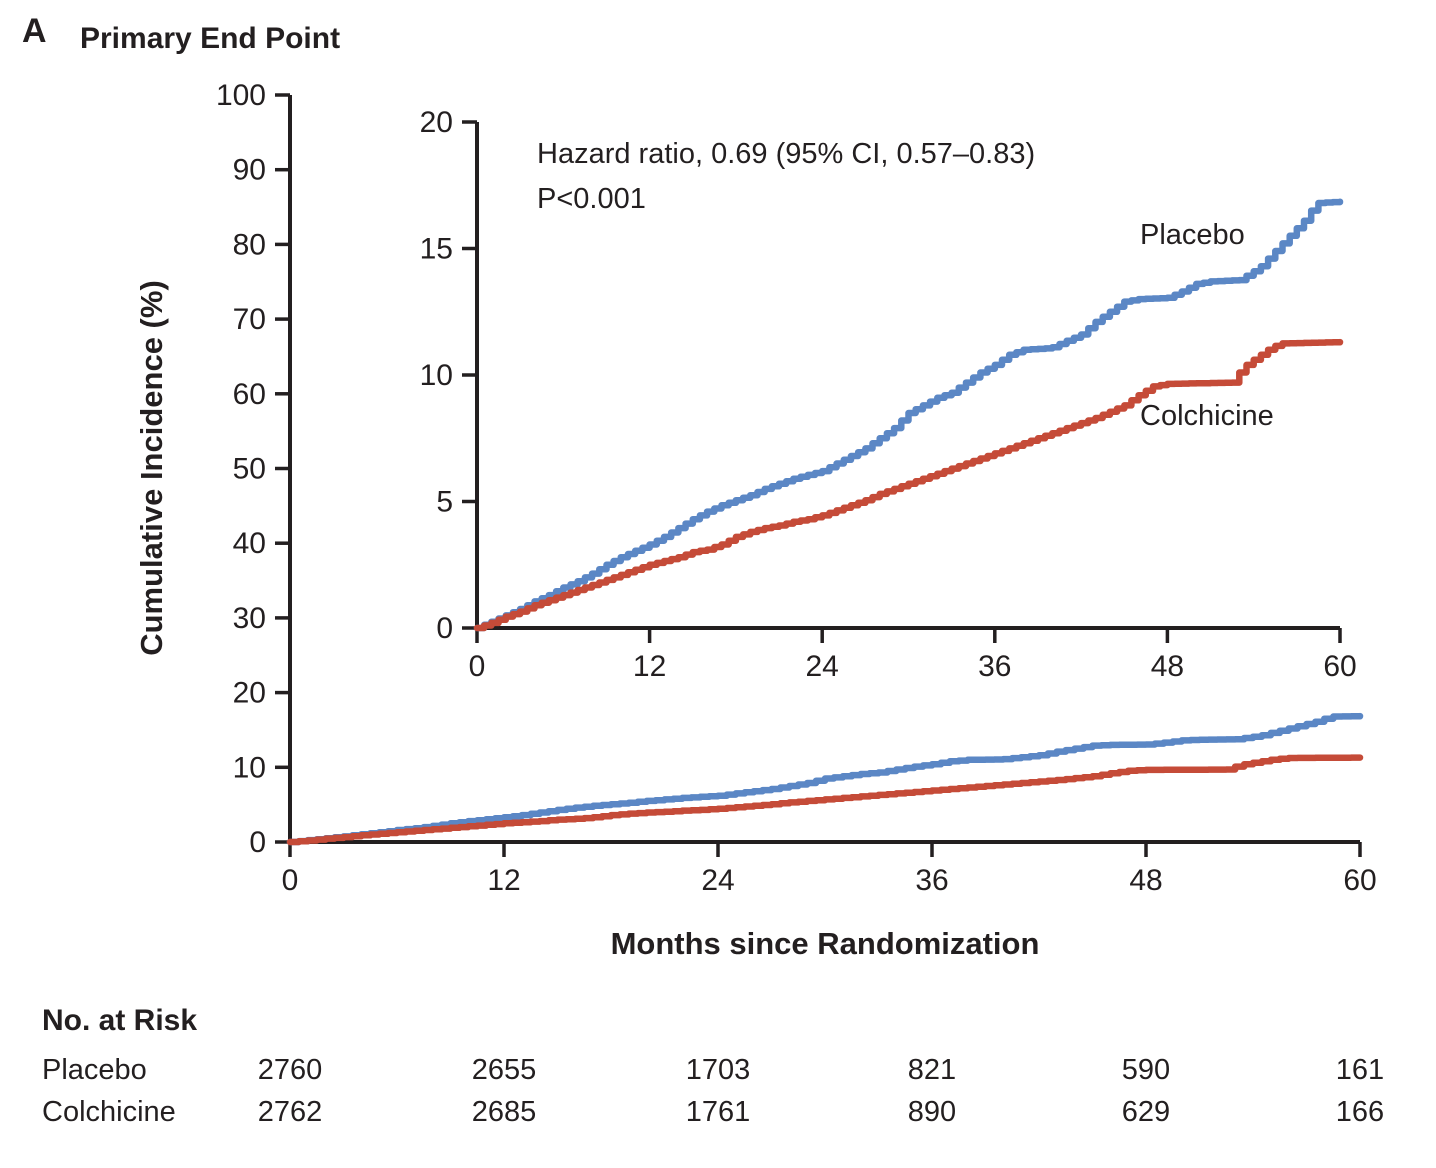  What do you see at coordinates (290, 1112) in the screenshot?
I see `risk-count-colchicine-month-0: 2762` at bounding box center [290, 1112].